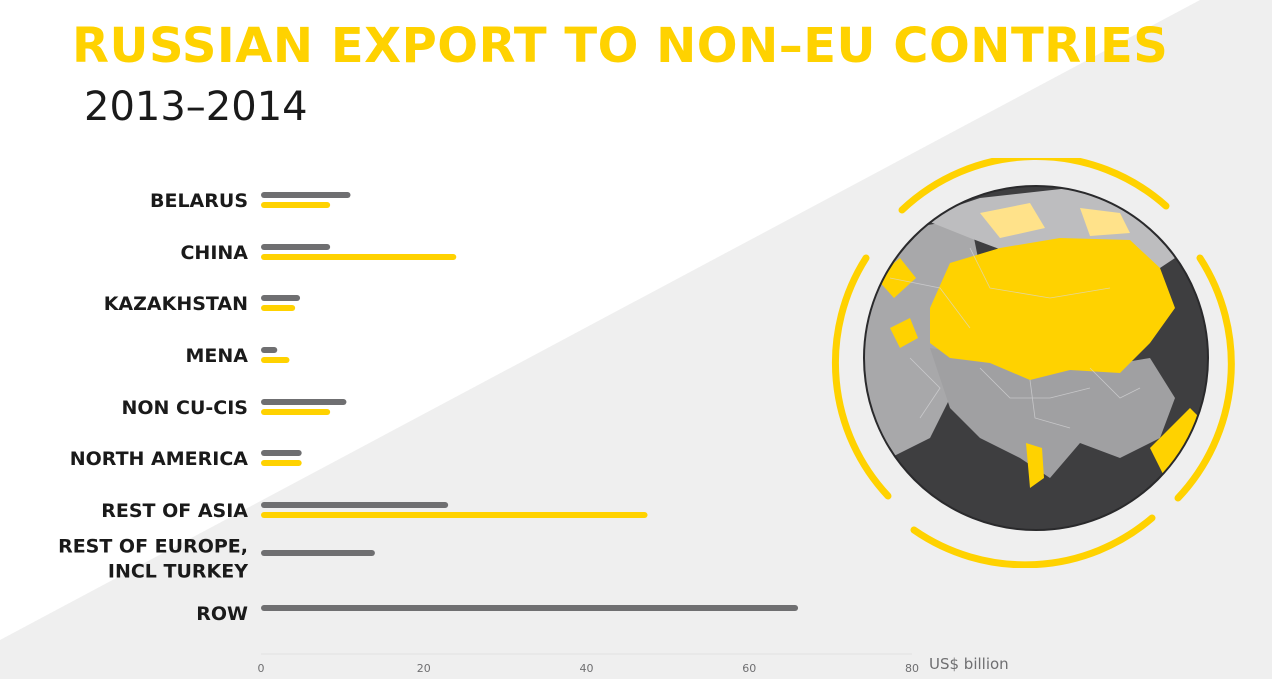  I want to click on highlight-india-region, so click(1035, 465).